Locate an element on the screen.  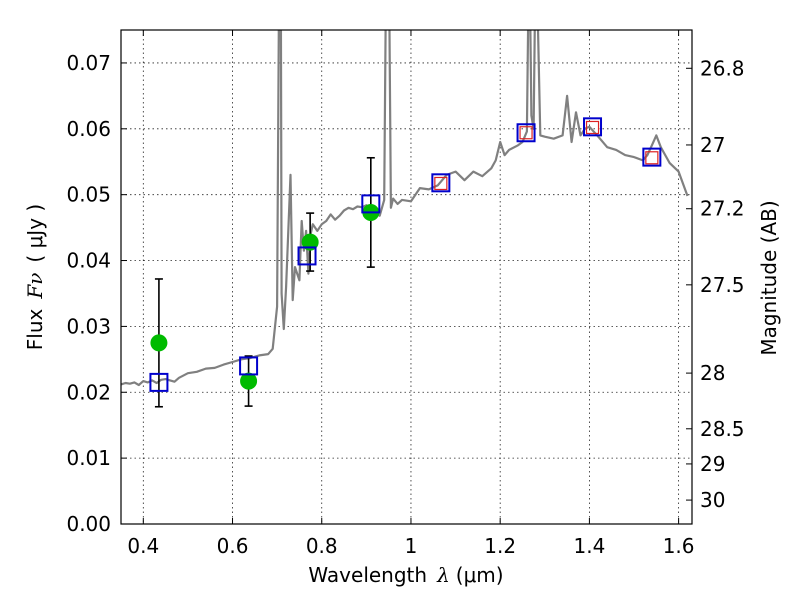
right-tick-label: 27.2 is located at coordinates (722, 209).